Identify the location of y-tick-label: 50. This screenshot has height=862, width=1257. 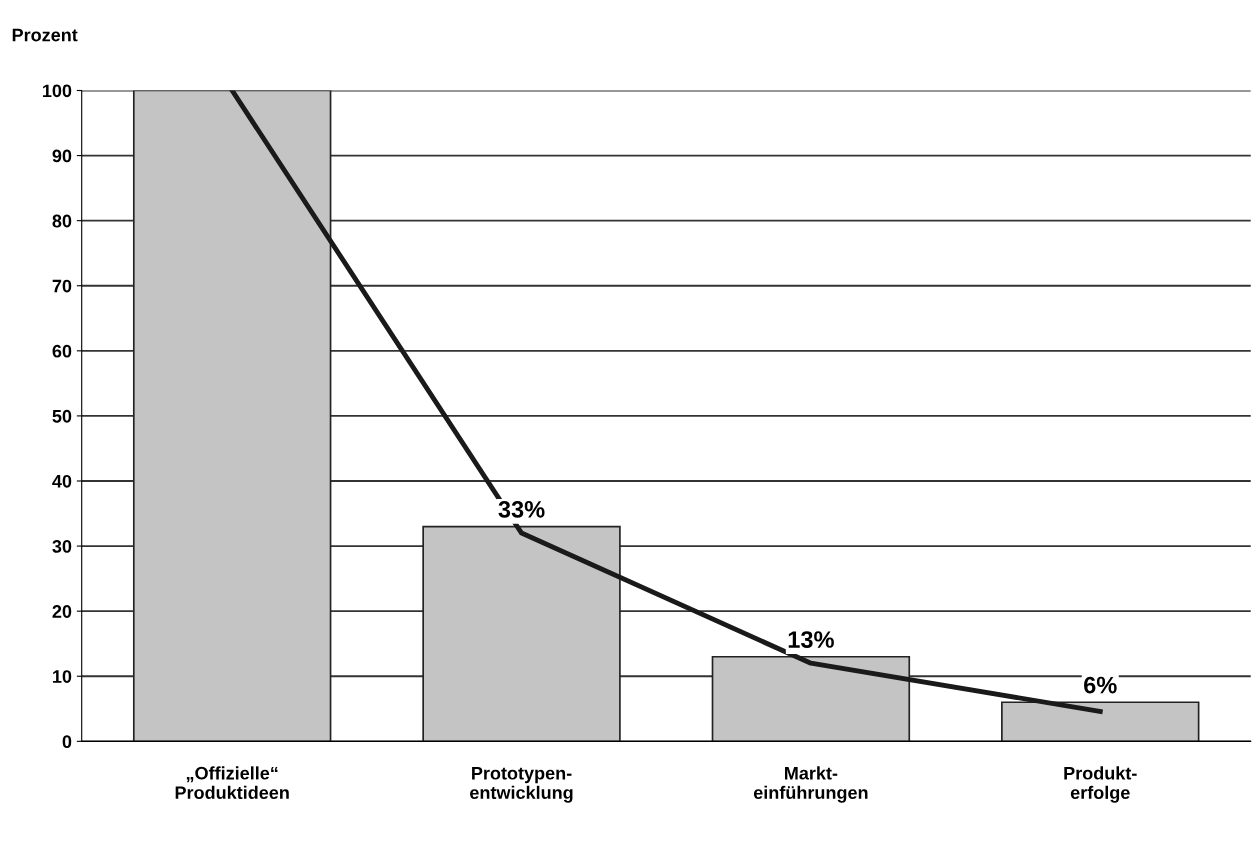
(62, 416).